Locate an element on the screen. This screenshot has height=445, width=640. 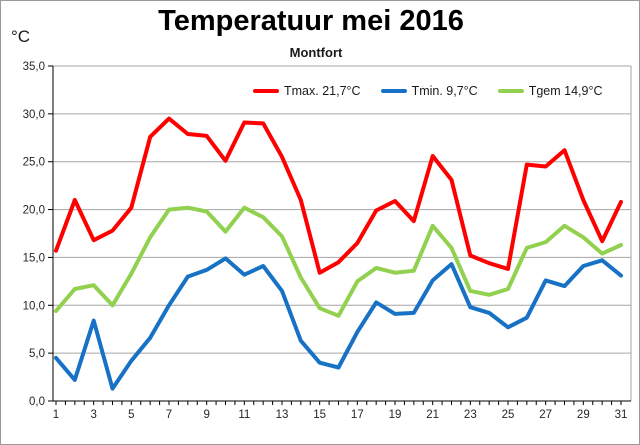
x-tick-label: 27 is located at coordinates (545, 415).